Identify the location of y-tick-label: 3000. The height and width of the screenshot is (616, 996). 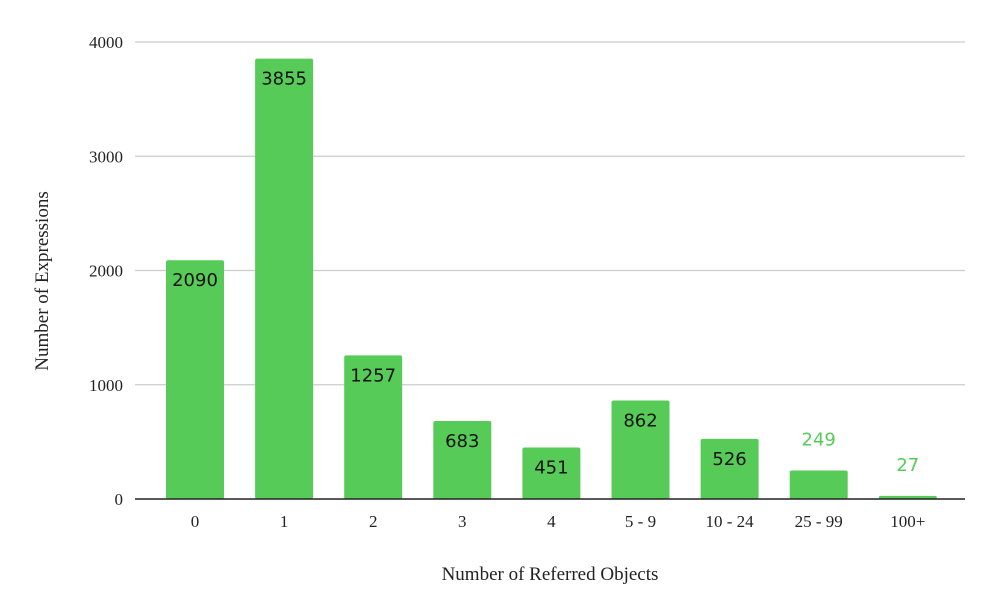
(106, 156).